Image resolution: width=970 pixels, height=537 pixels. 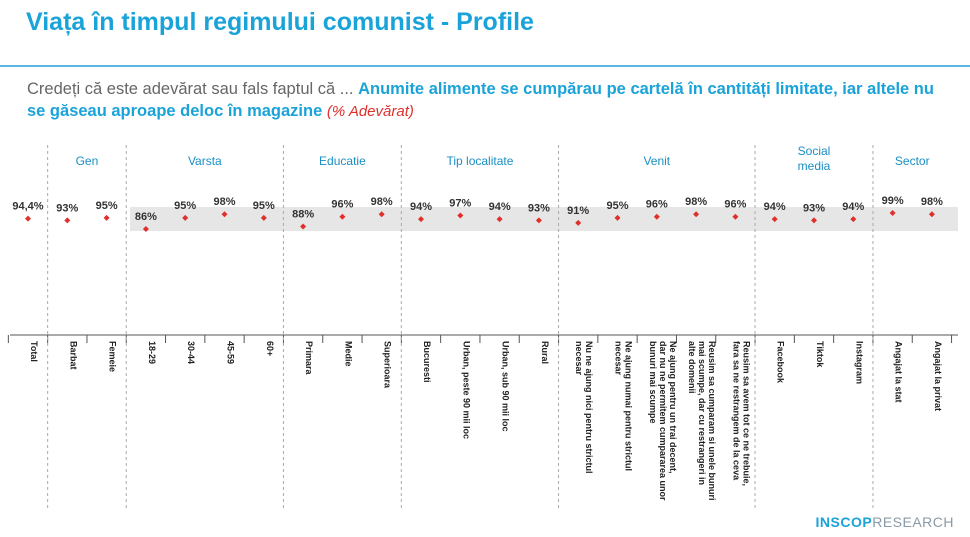 What do you see at coordinates (146, 217) in the screenshot?
I see `value-label: 86%` at bounding box center [146, 217].